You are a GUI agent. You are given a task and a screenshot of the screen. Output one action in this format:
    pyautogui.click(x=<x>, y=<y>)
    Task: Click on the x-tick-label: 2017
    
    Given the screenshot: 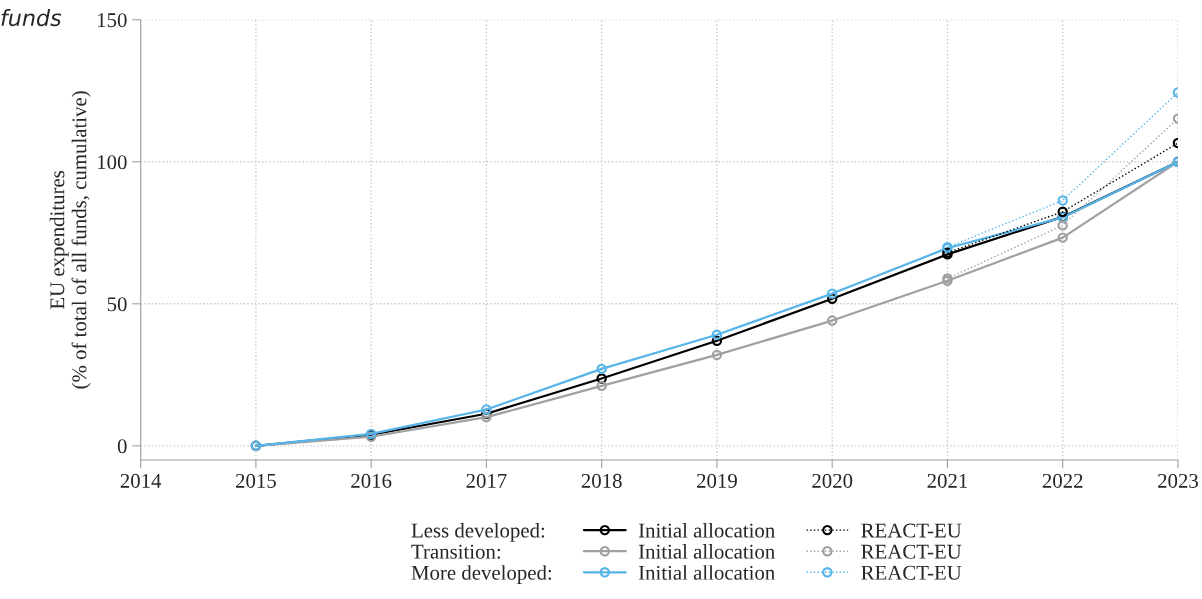 What is the action you would take?
    pyautogui.click(x=486, y=480)
    